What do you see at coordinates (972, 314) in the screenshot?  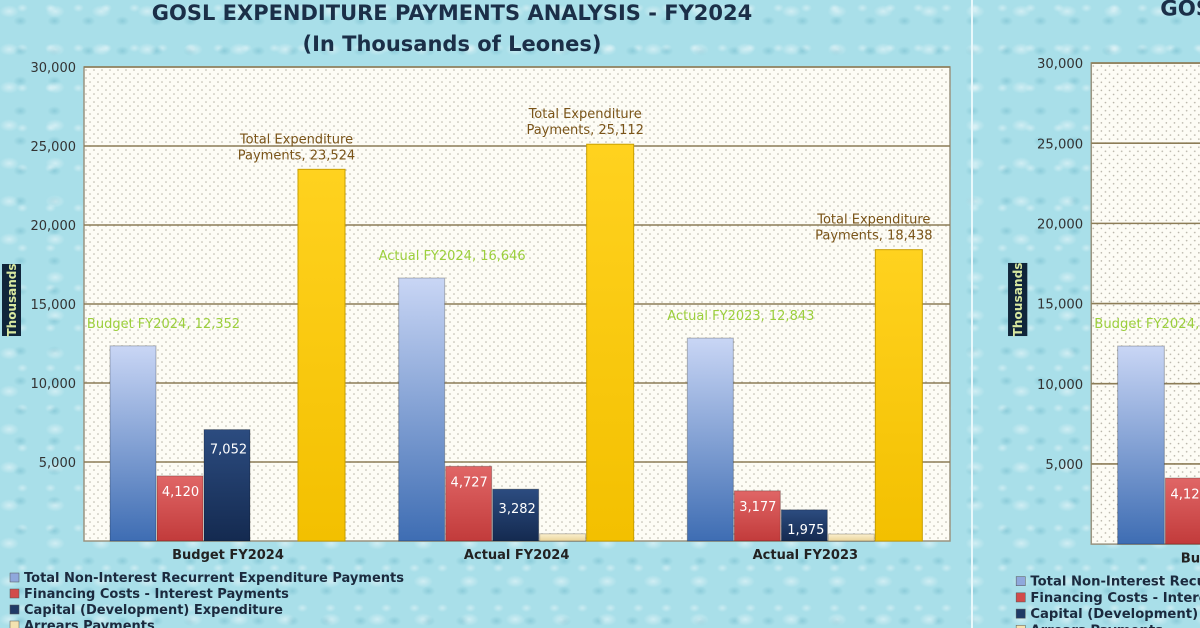 I see `image-seam` at bounding box center [972, 314].